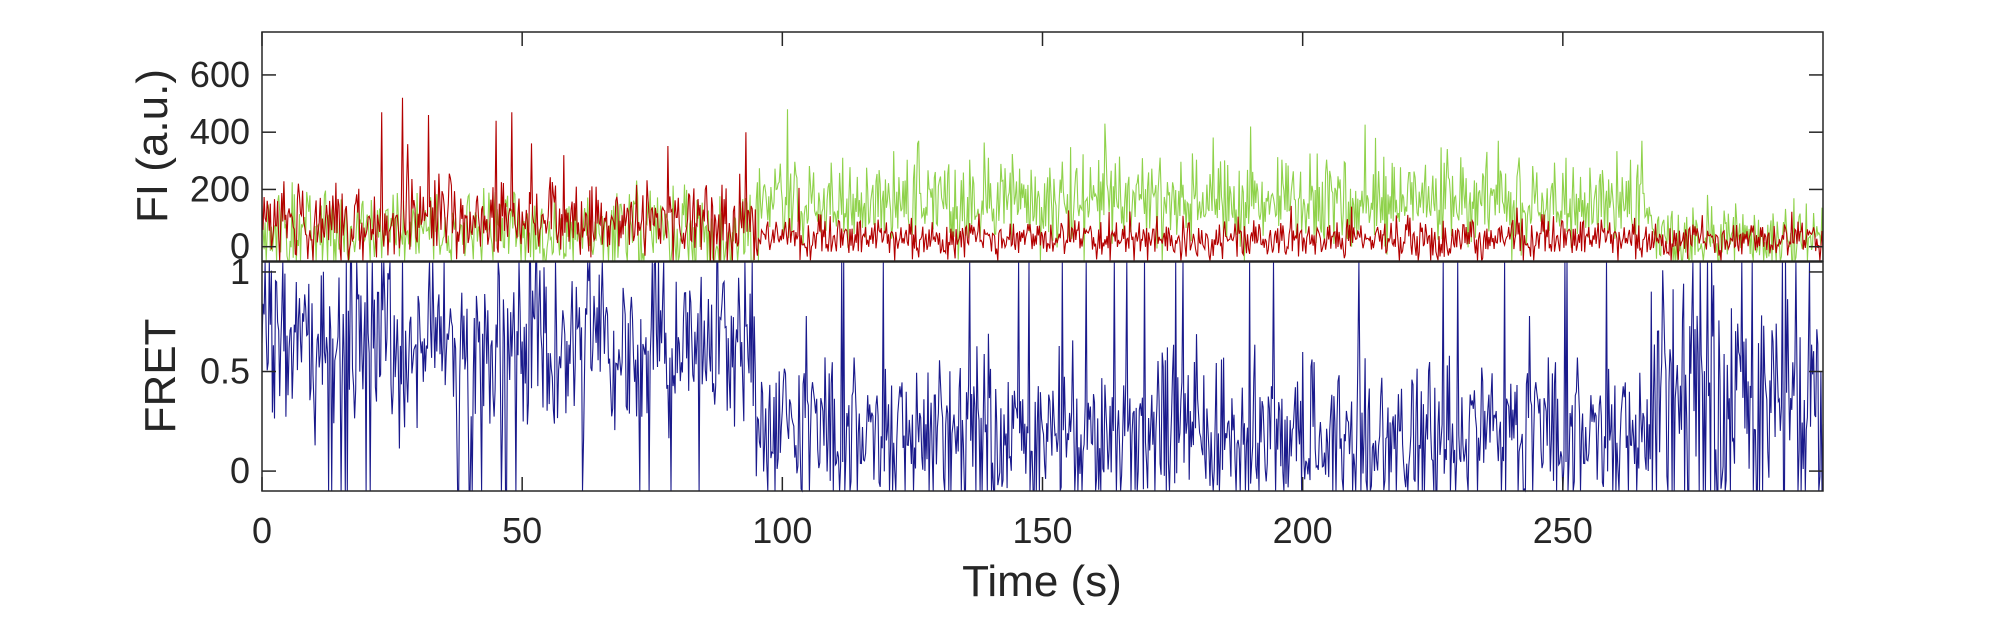  I want to click on x-tick-label: 100, so click(782, 530).